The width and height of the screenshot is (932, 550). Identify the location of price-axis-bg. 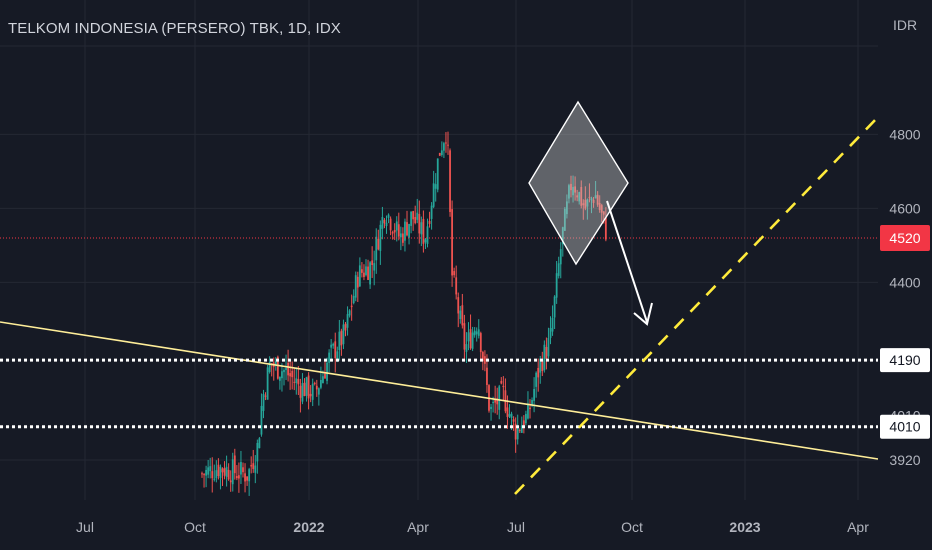
(905, 275).